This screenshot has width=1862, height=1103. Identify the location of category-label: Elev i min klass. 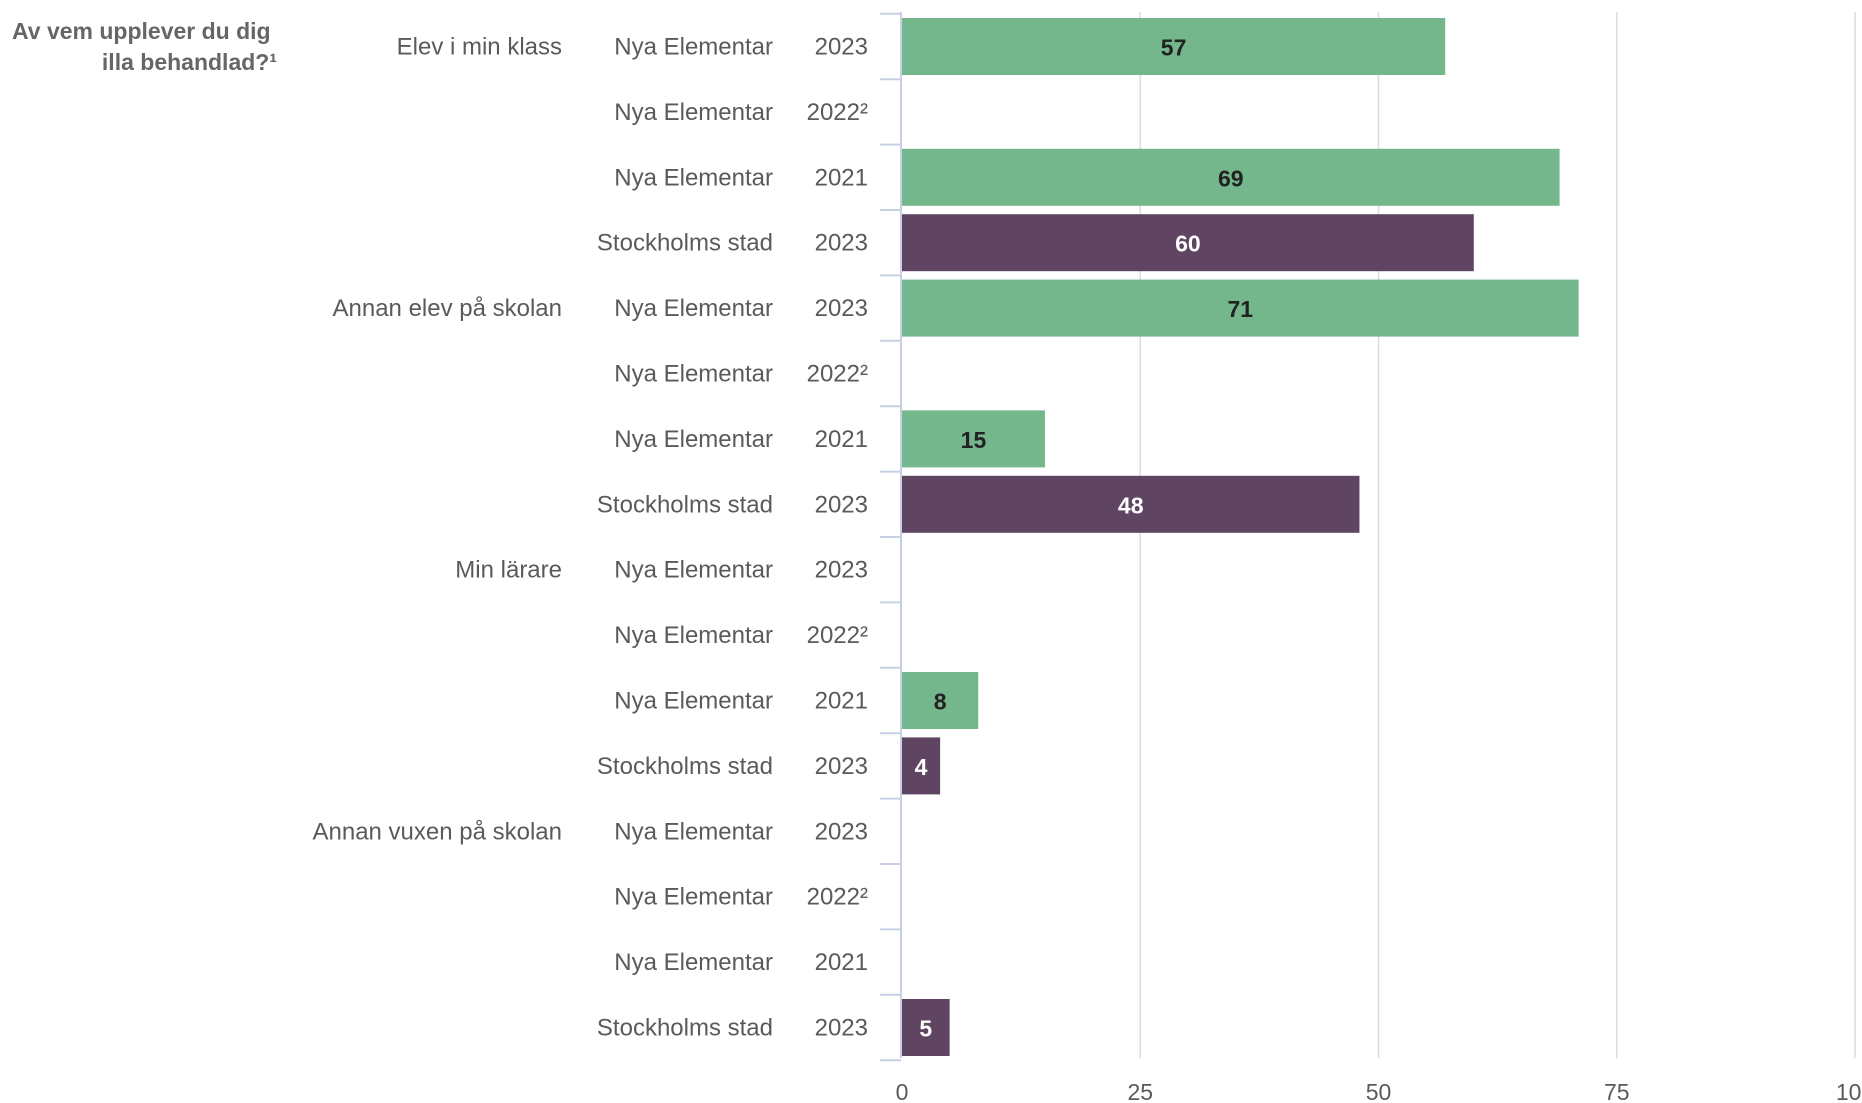
(479, 47).